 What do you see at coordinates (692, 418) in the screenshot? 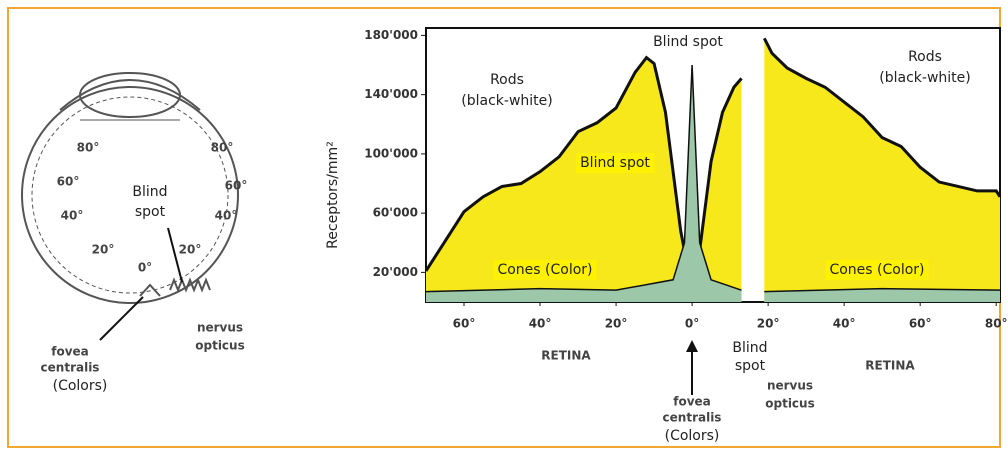
I see `annotation: centralis` at bounding box center [692, 418].